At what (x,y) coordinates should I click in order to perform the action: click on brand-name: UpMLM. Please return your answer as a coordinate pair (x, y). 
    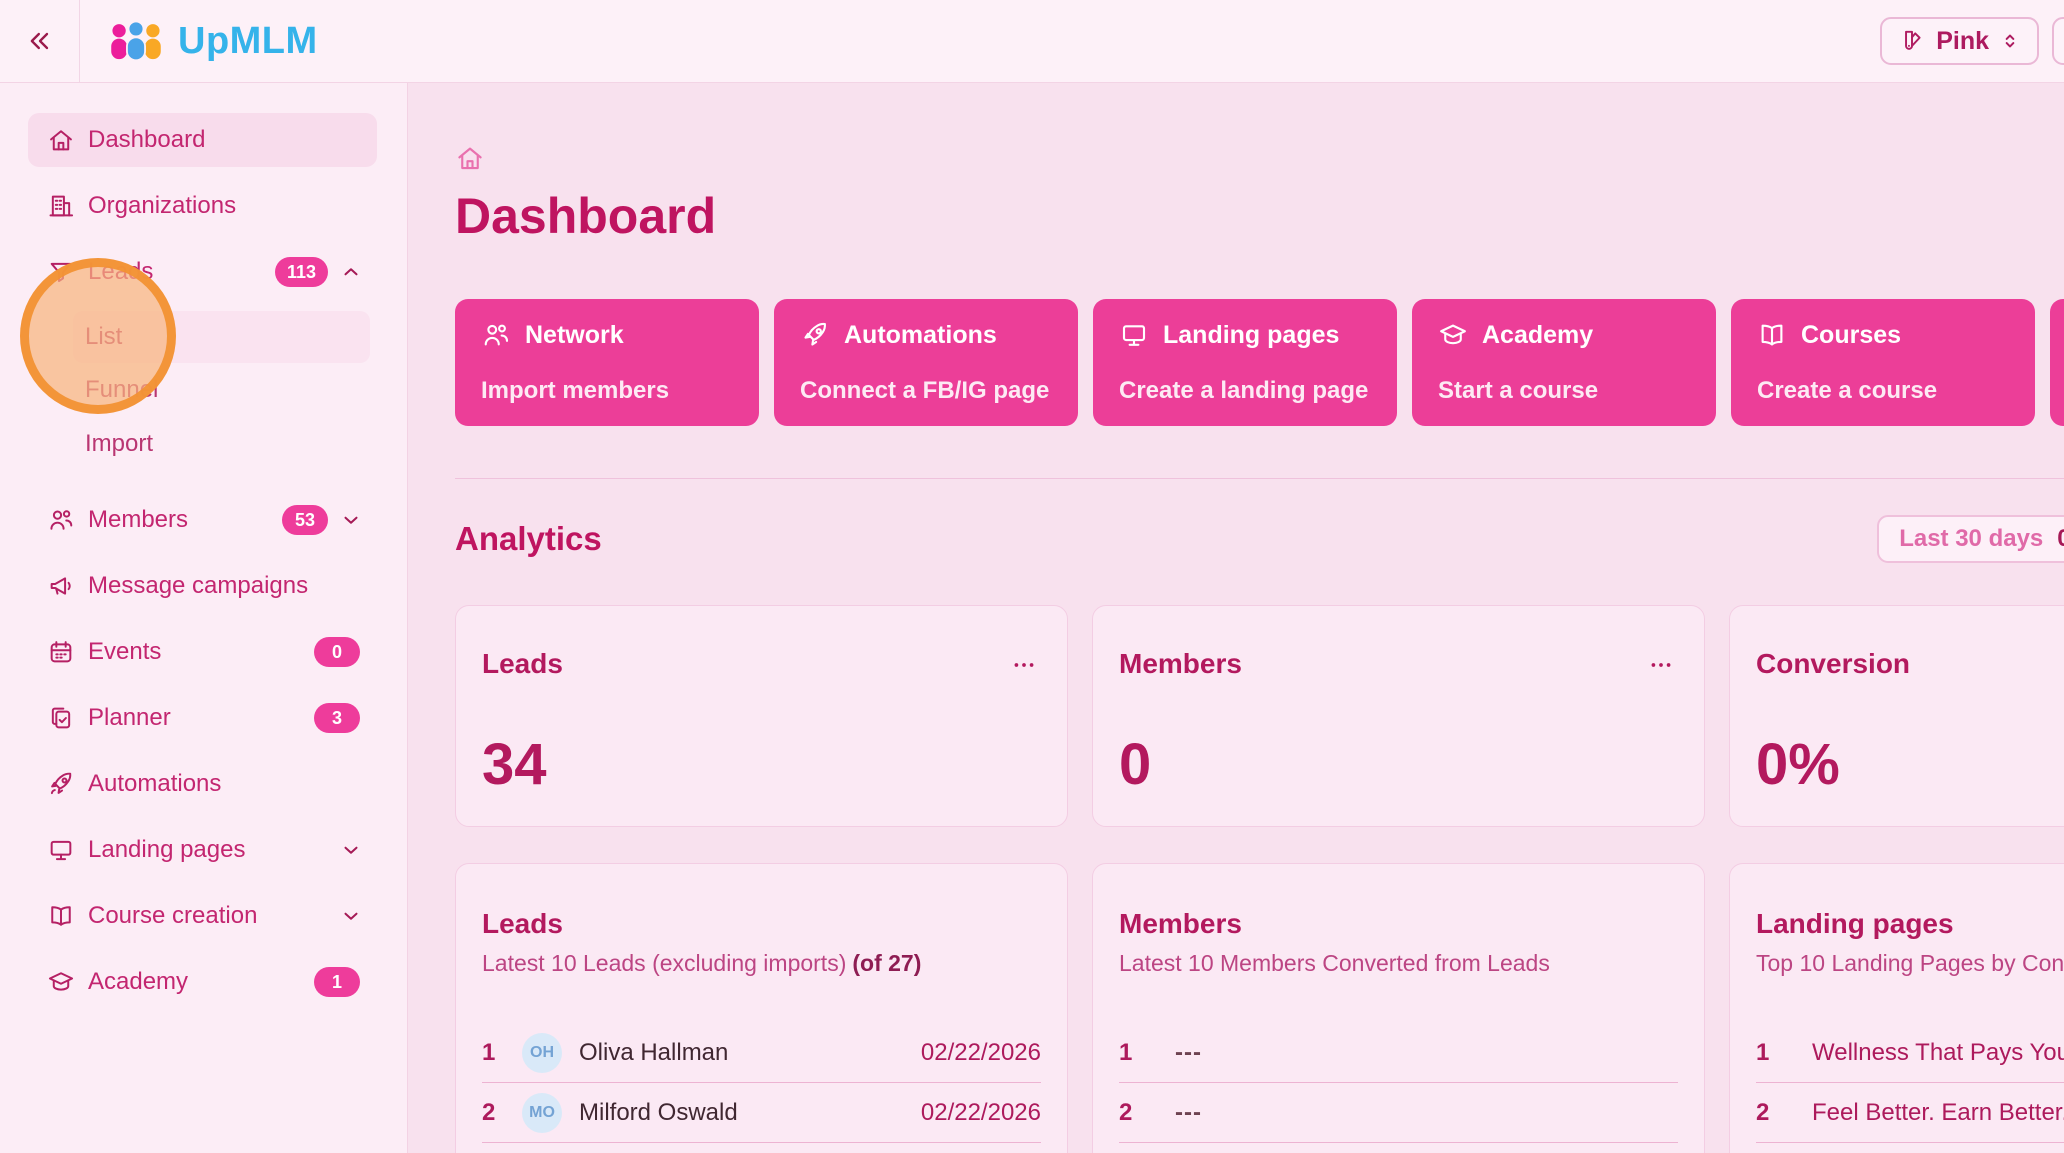
    Looking at the image, I should click on (248, 40).